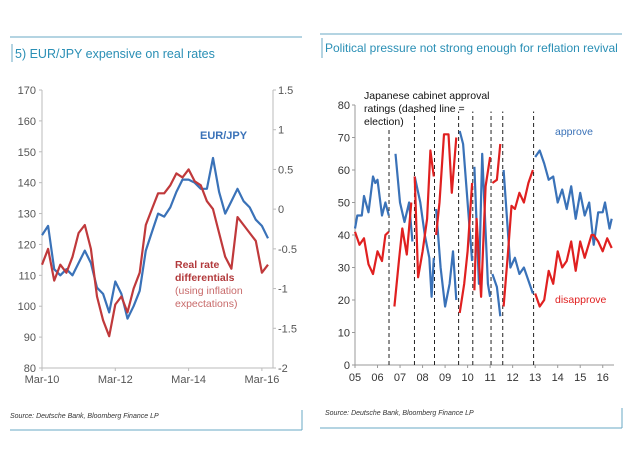  I want to click on y2-tick-label: -0.5, so click(287, 250).